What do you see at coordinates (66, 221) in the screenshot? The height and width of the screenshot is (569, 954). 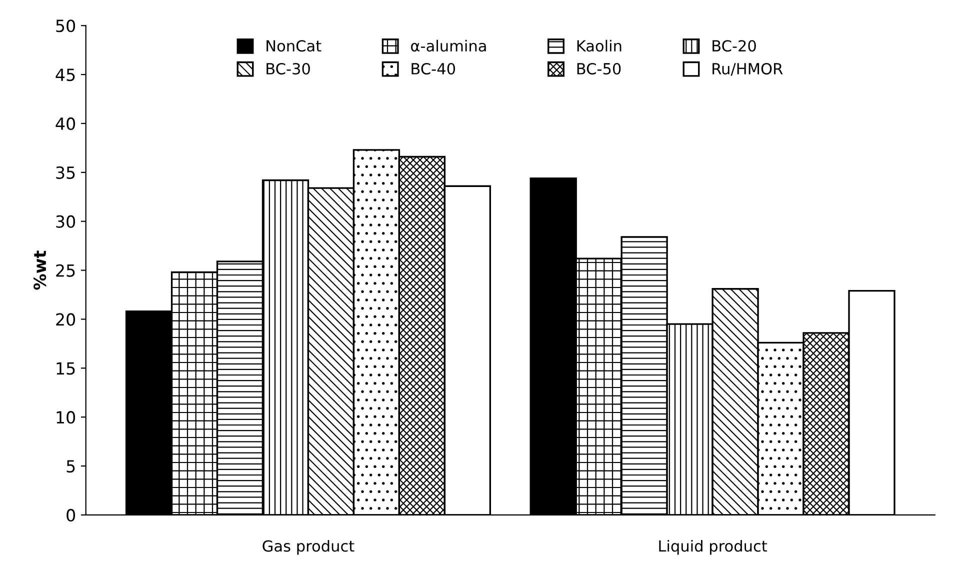 I see `y-tick-label: 30` at bounding box center [66, 221].